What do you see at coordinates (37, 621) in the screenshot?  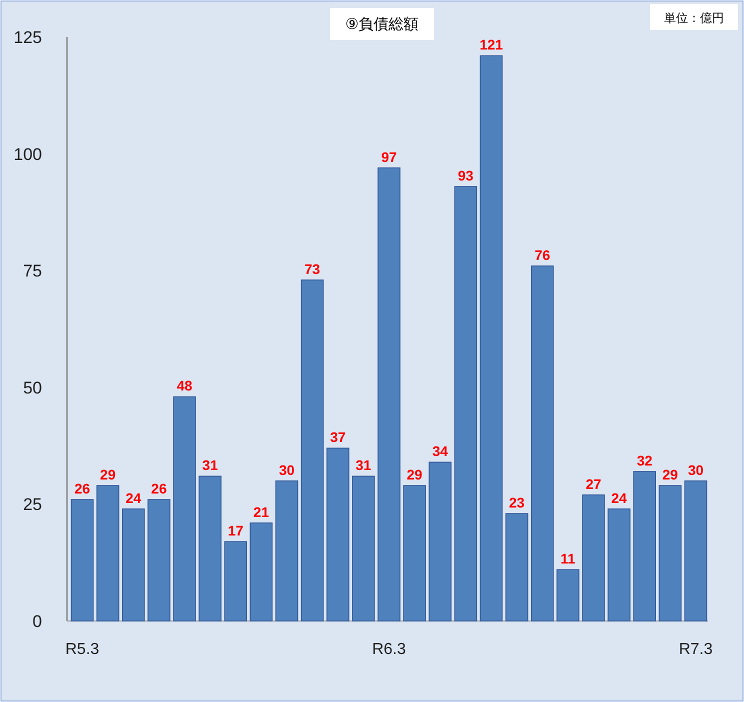 I see `y-tick-label: 0` at bounding box center [37, 621].